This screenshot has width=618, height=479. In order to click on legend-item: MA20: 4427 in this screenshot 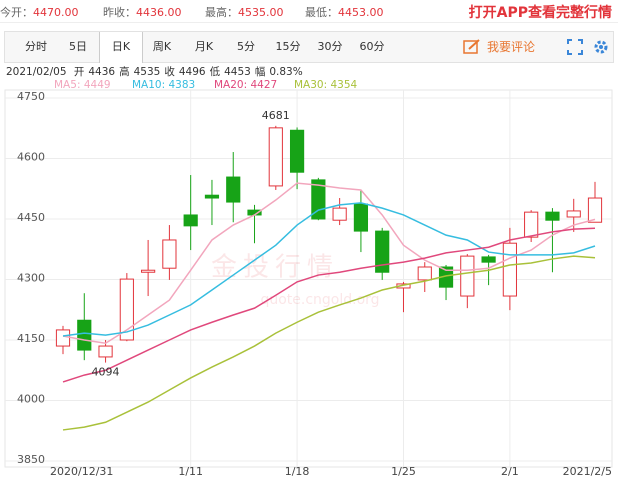, I will do `click(245, 85)`.